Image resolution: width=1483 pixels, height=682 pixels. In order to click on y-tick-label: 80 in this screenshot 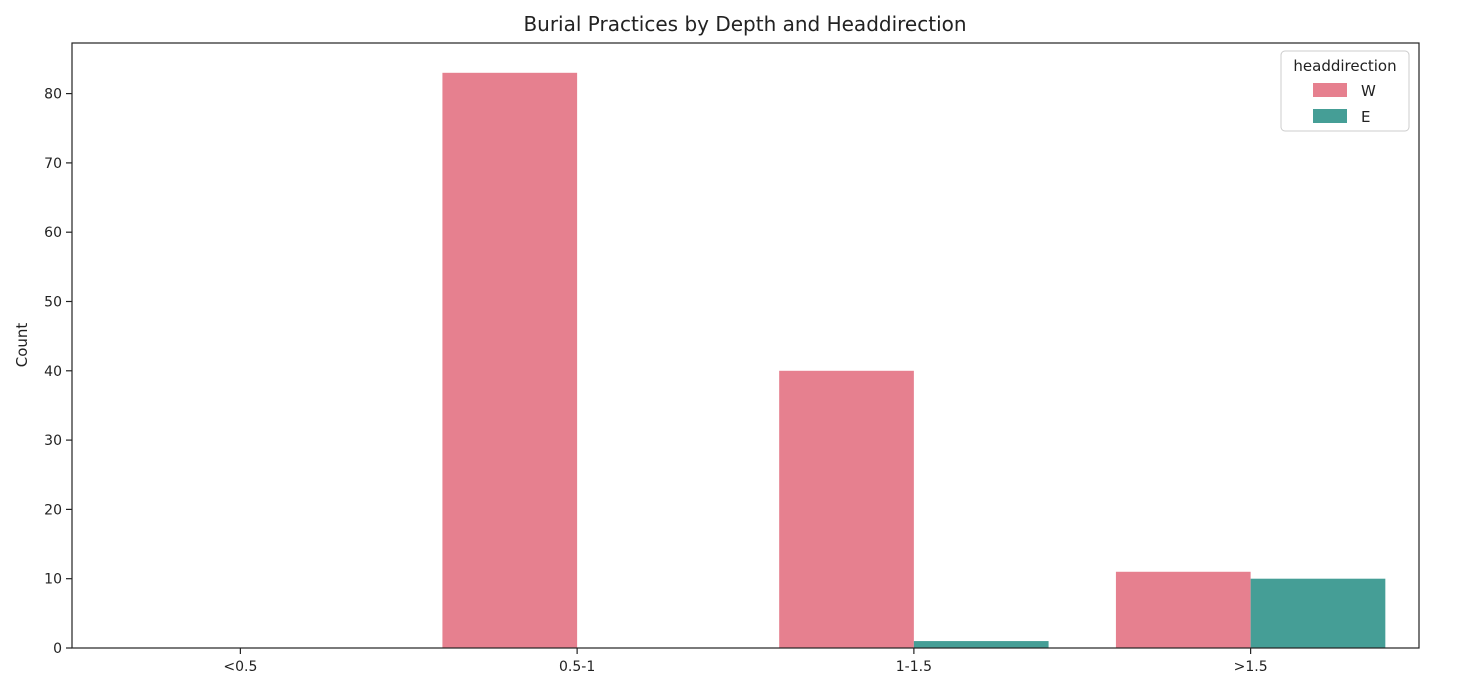, I will do `click(53, 95)`.